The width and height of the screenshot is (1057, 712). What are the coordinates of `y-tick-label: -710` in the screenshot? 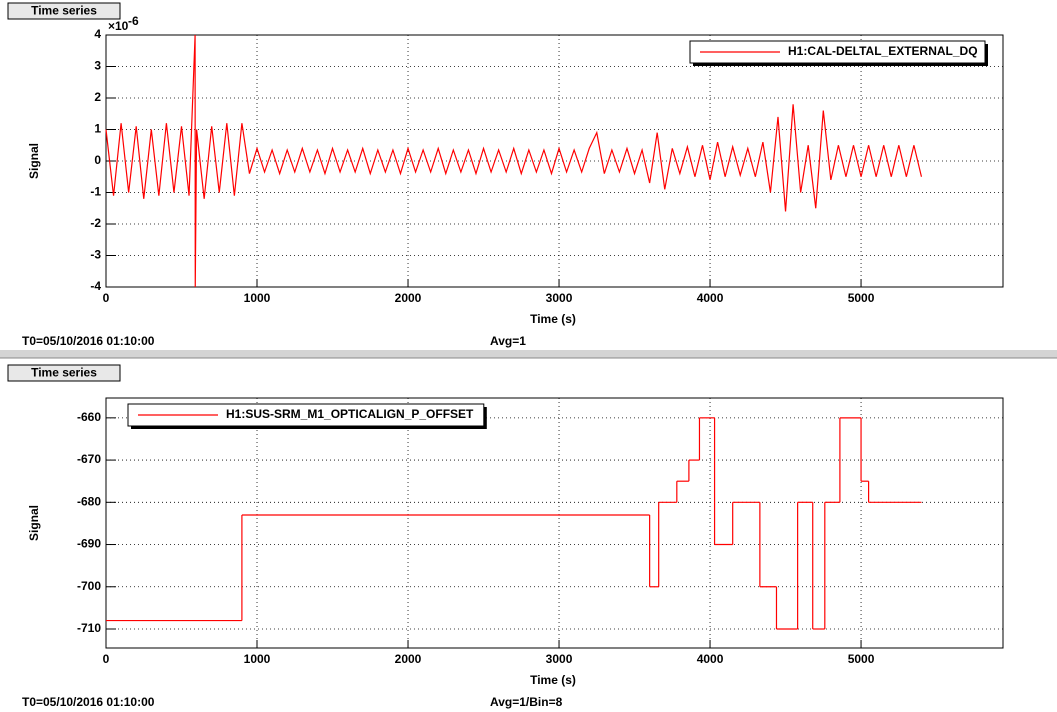 It's located at (89, 628).